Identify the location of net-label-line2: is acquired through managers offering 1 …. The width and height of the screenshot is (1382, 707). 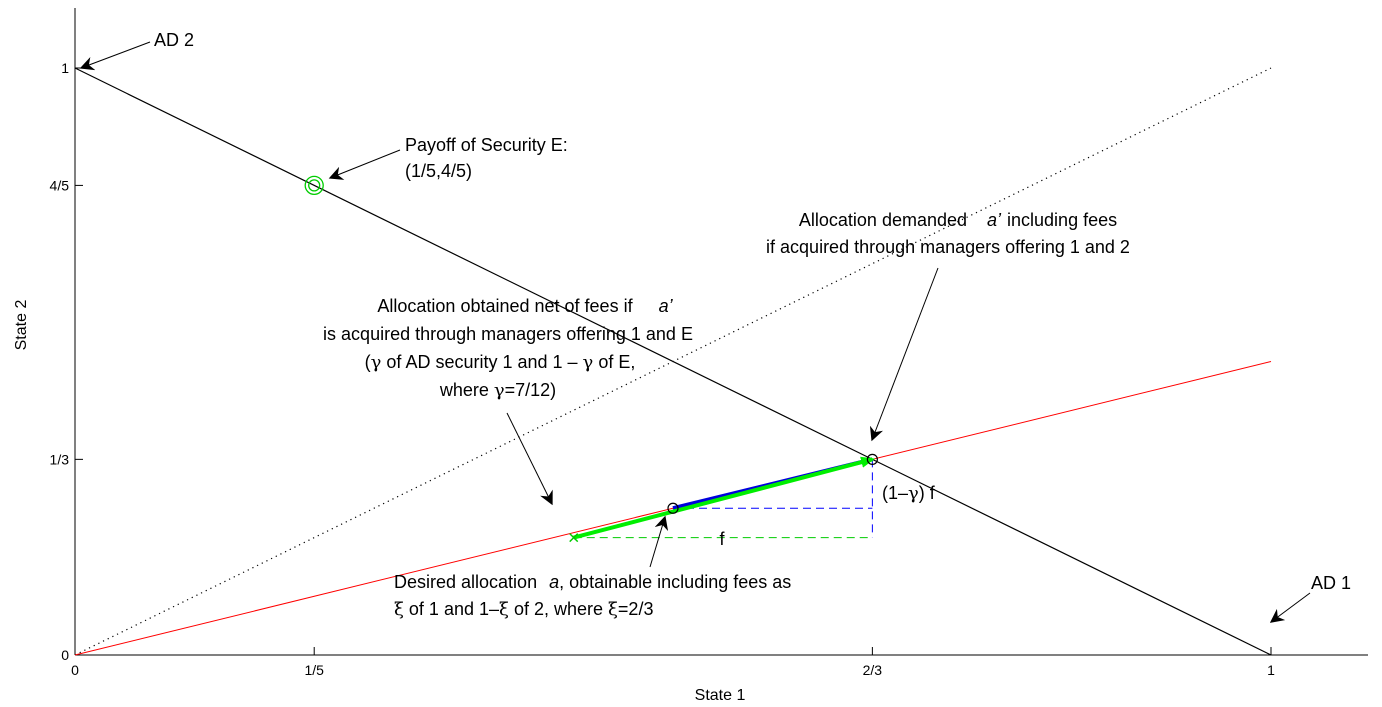
(508, 334).